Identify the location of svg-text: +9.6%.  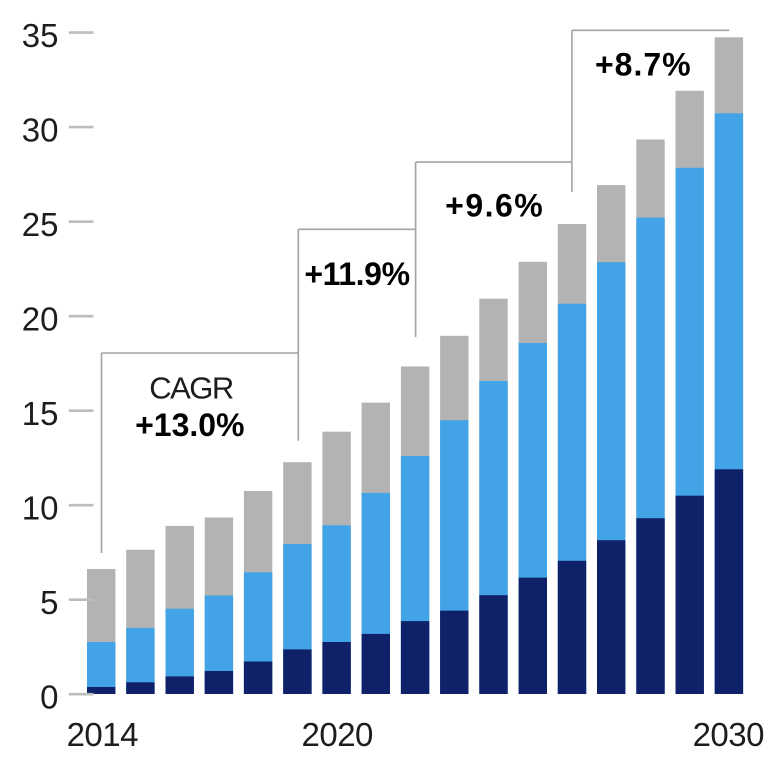
(494, 206).